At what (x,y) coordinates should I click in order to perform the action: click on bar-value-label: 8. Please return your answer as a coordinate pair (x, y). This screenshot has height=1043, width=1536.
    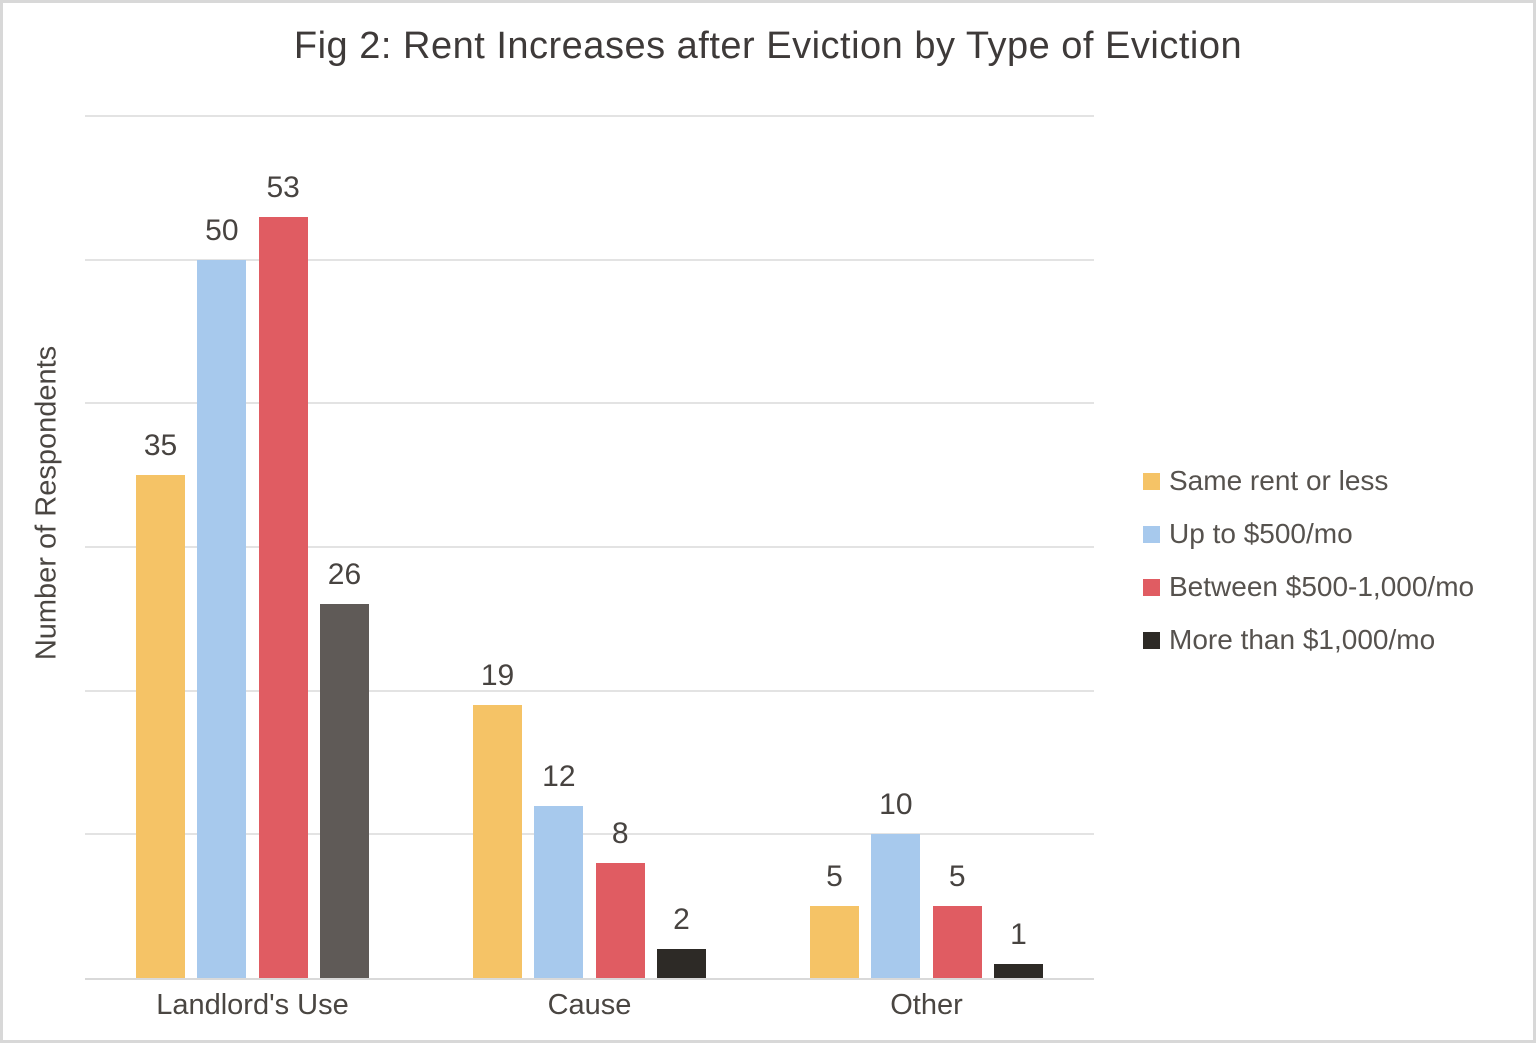
    Looking at the image, I should click on (620, 834).